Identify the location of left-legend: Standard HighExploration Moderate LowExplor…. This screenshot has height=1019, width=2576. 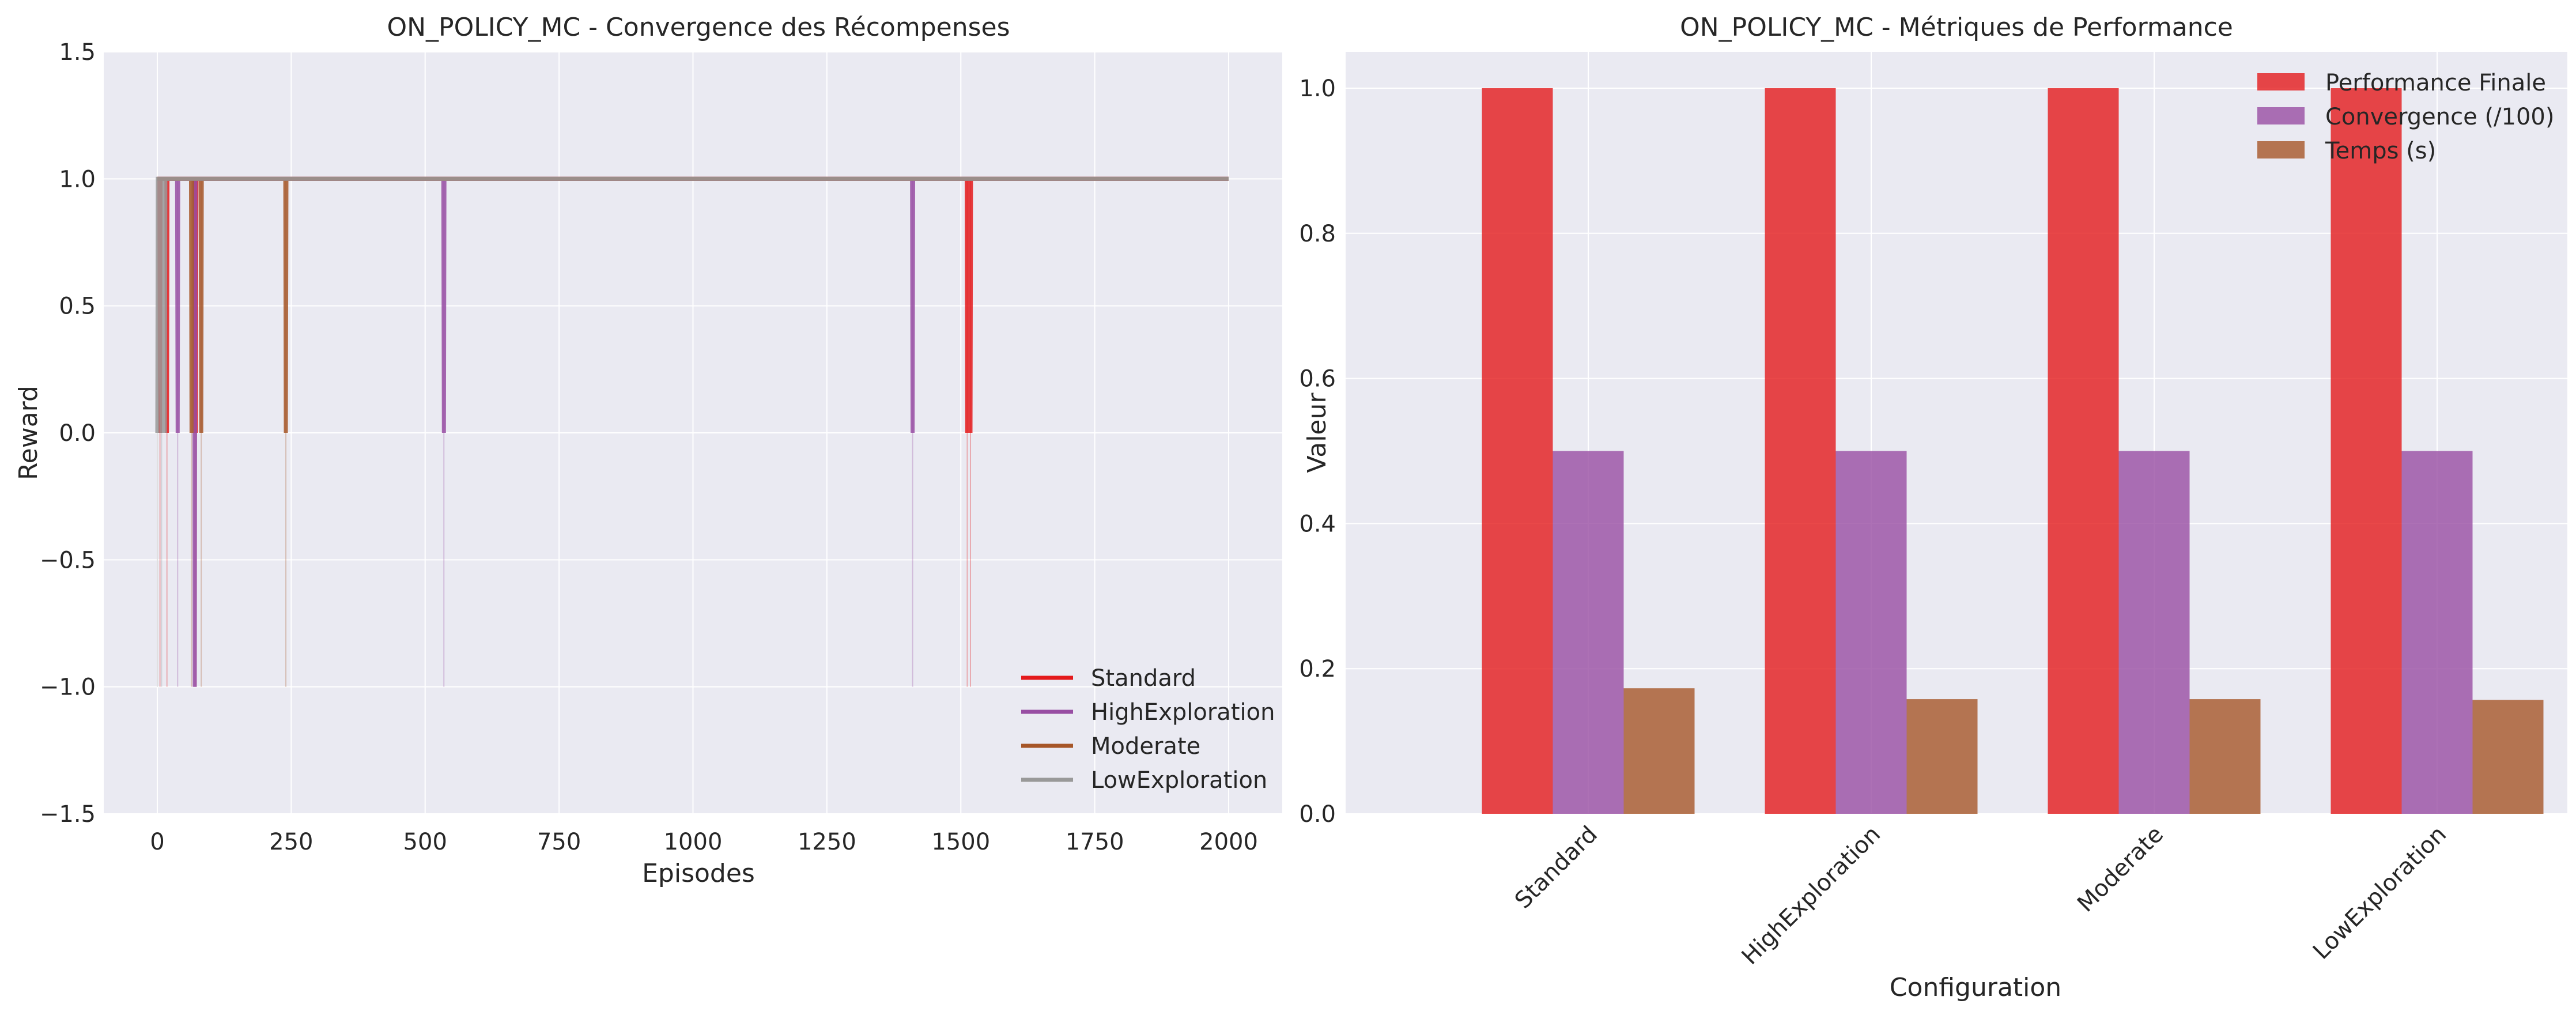
(1148, 729).